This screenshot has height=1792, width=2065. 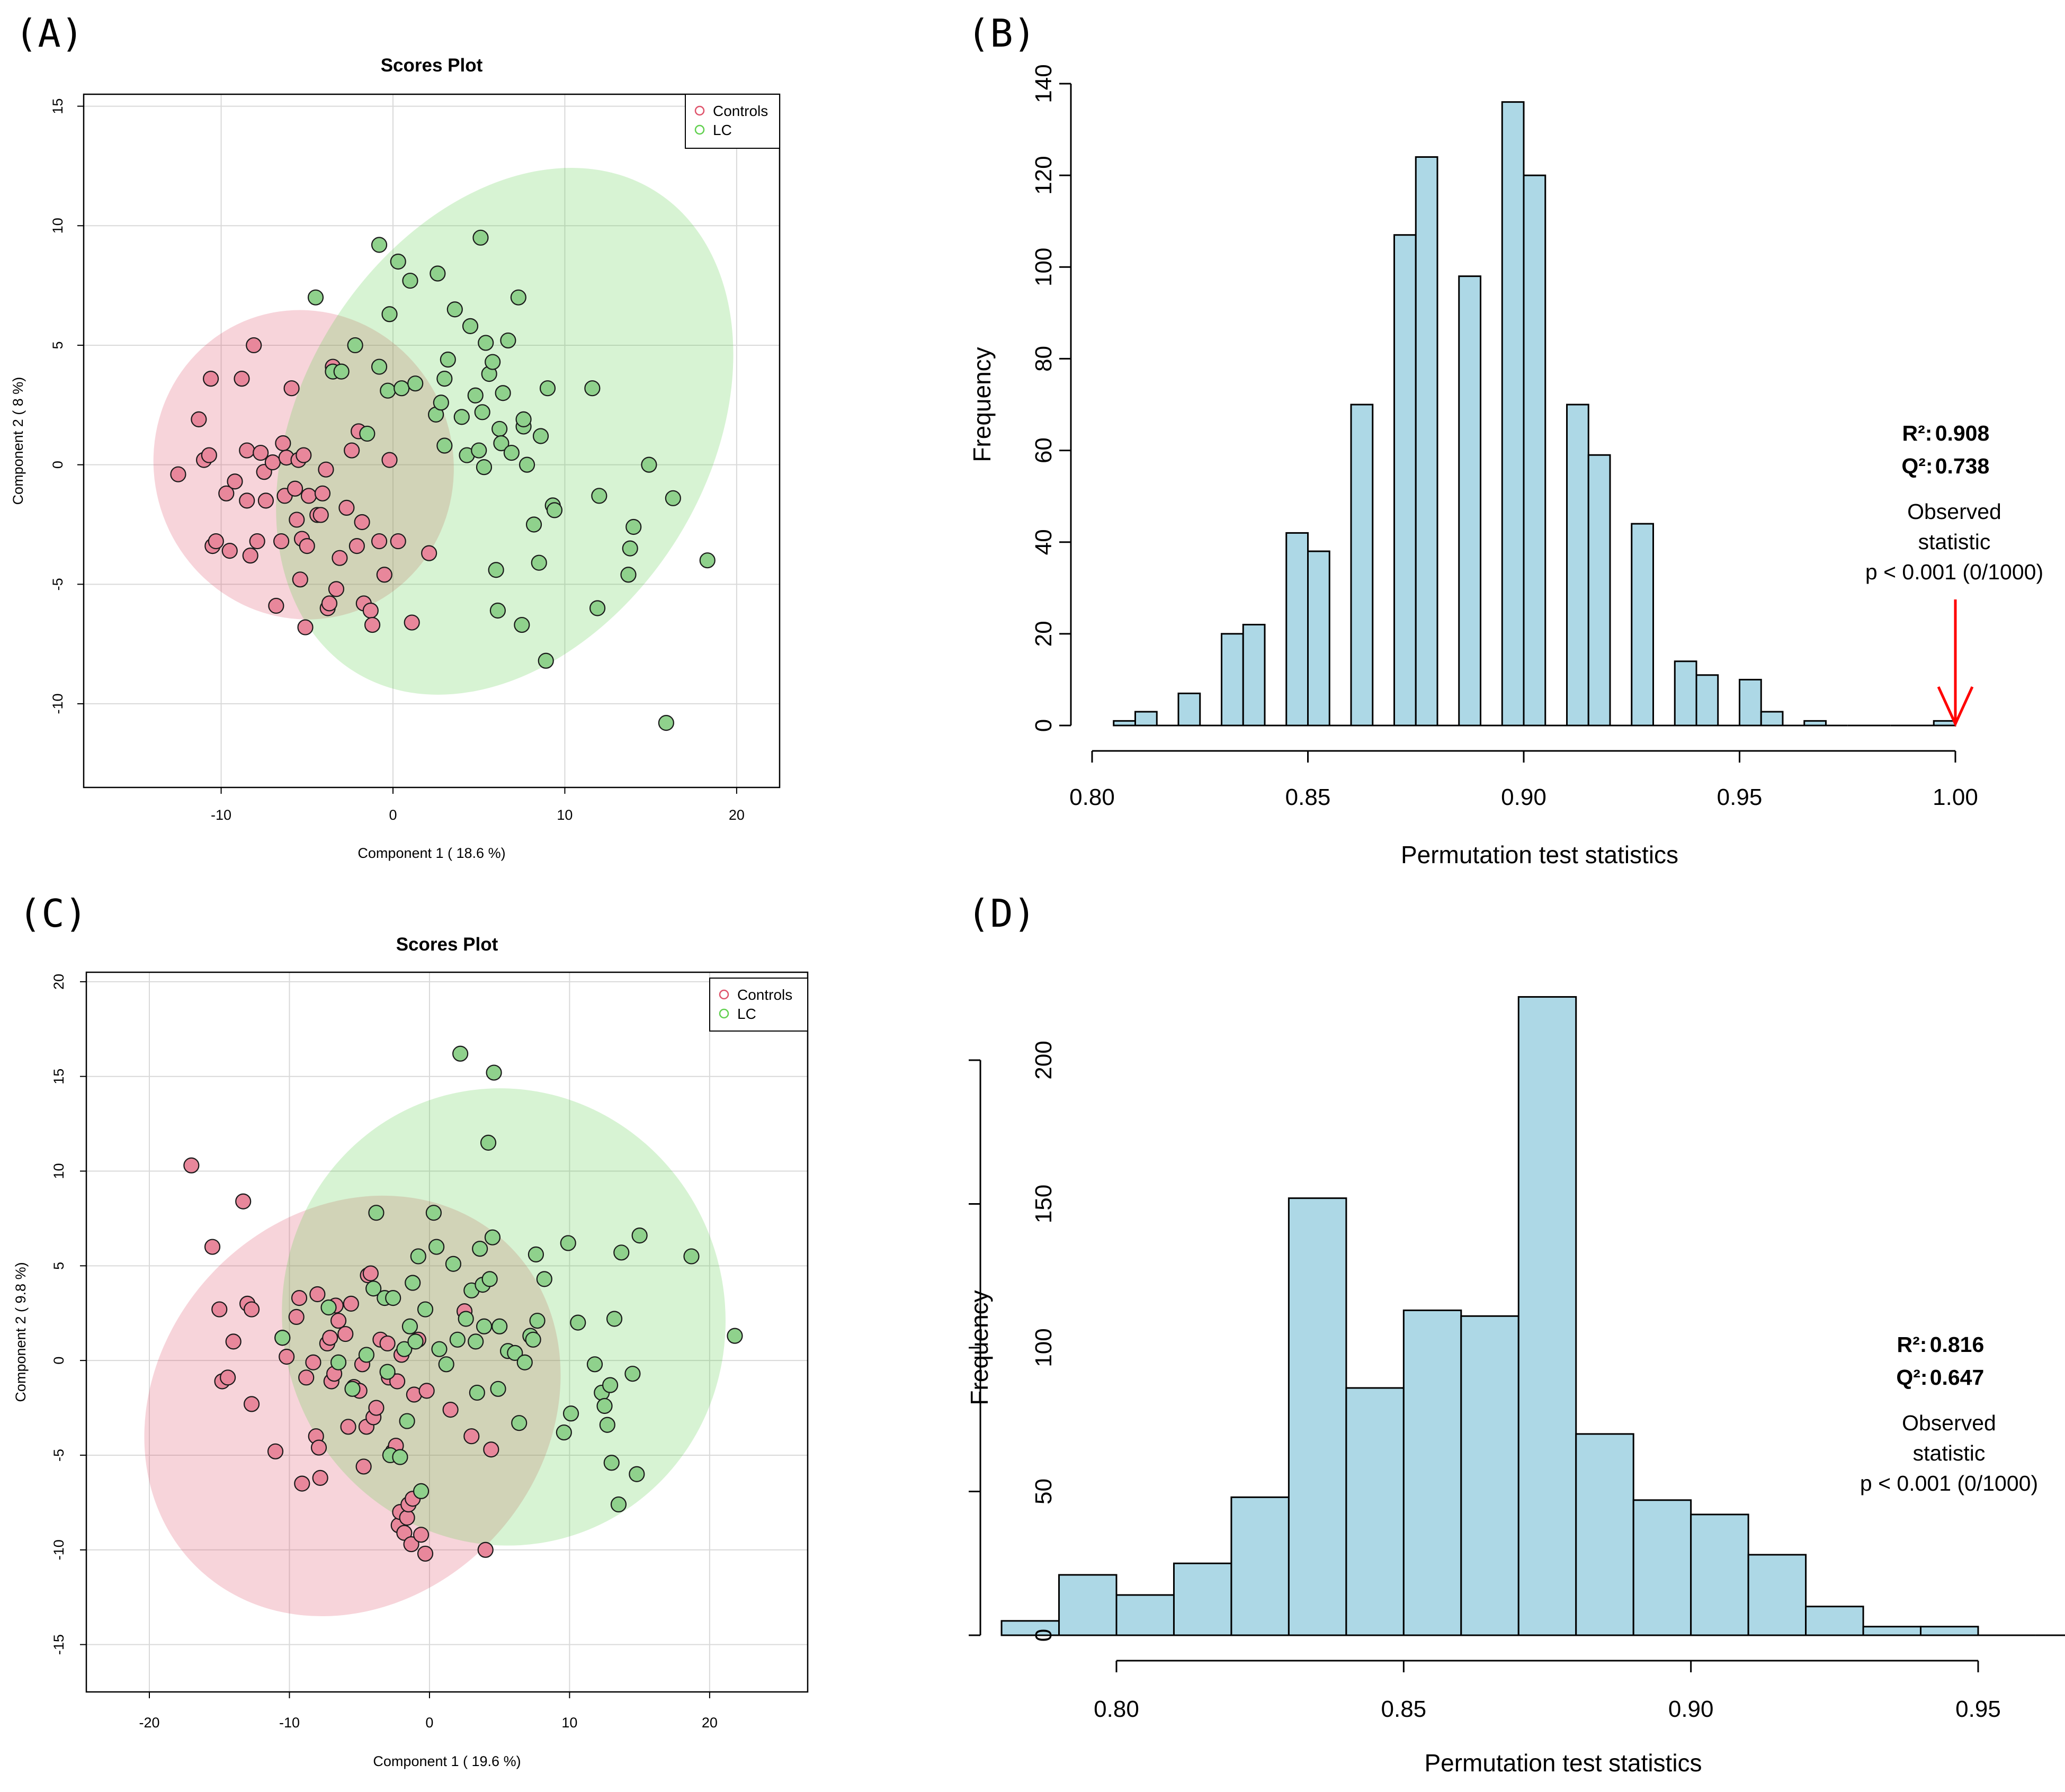 I want to click on x-axis-label: Permutation test statistics, so click(x=1563, y=1763).